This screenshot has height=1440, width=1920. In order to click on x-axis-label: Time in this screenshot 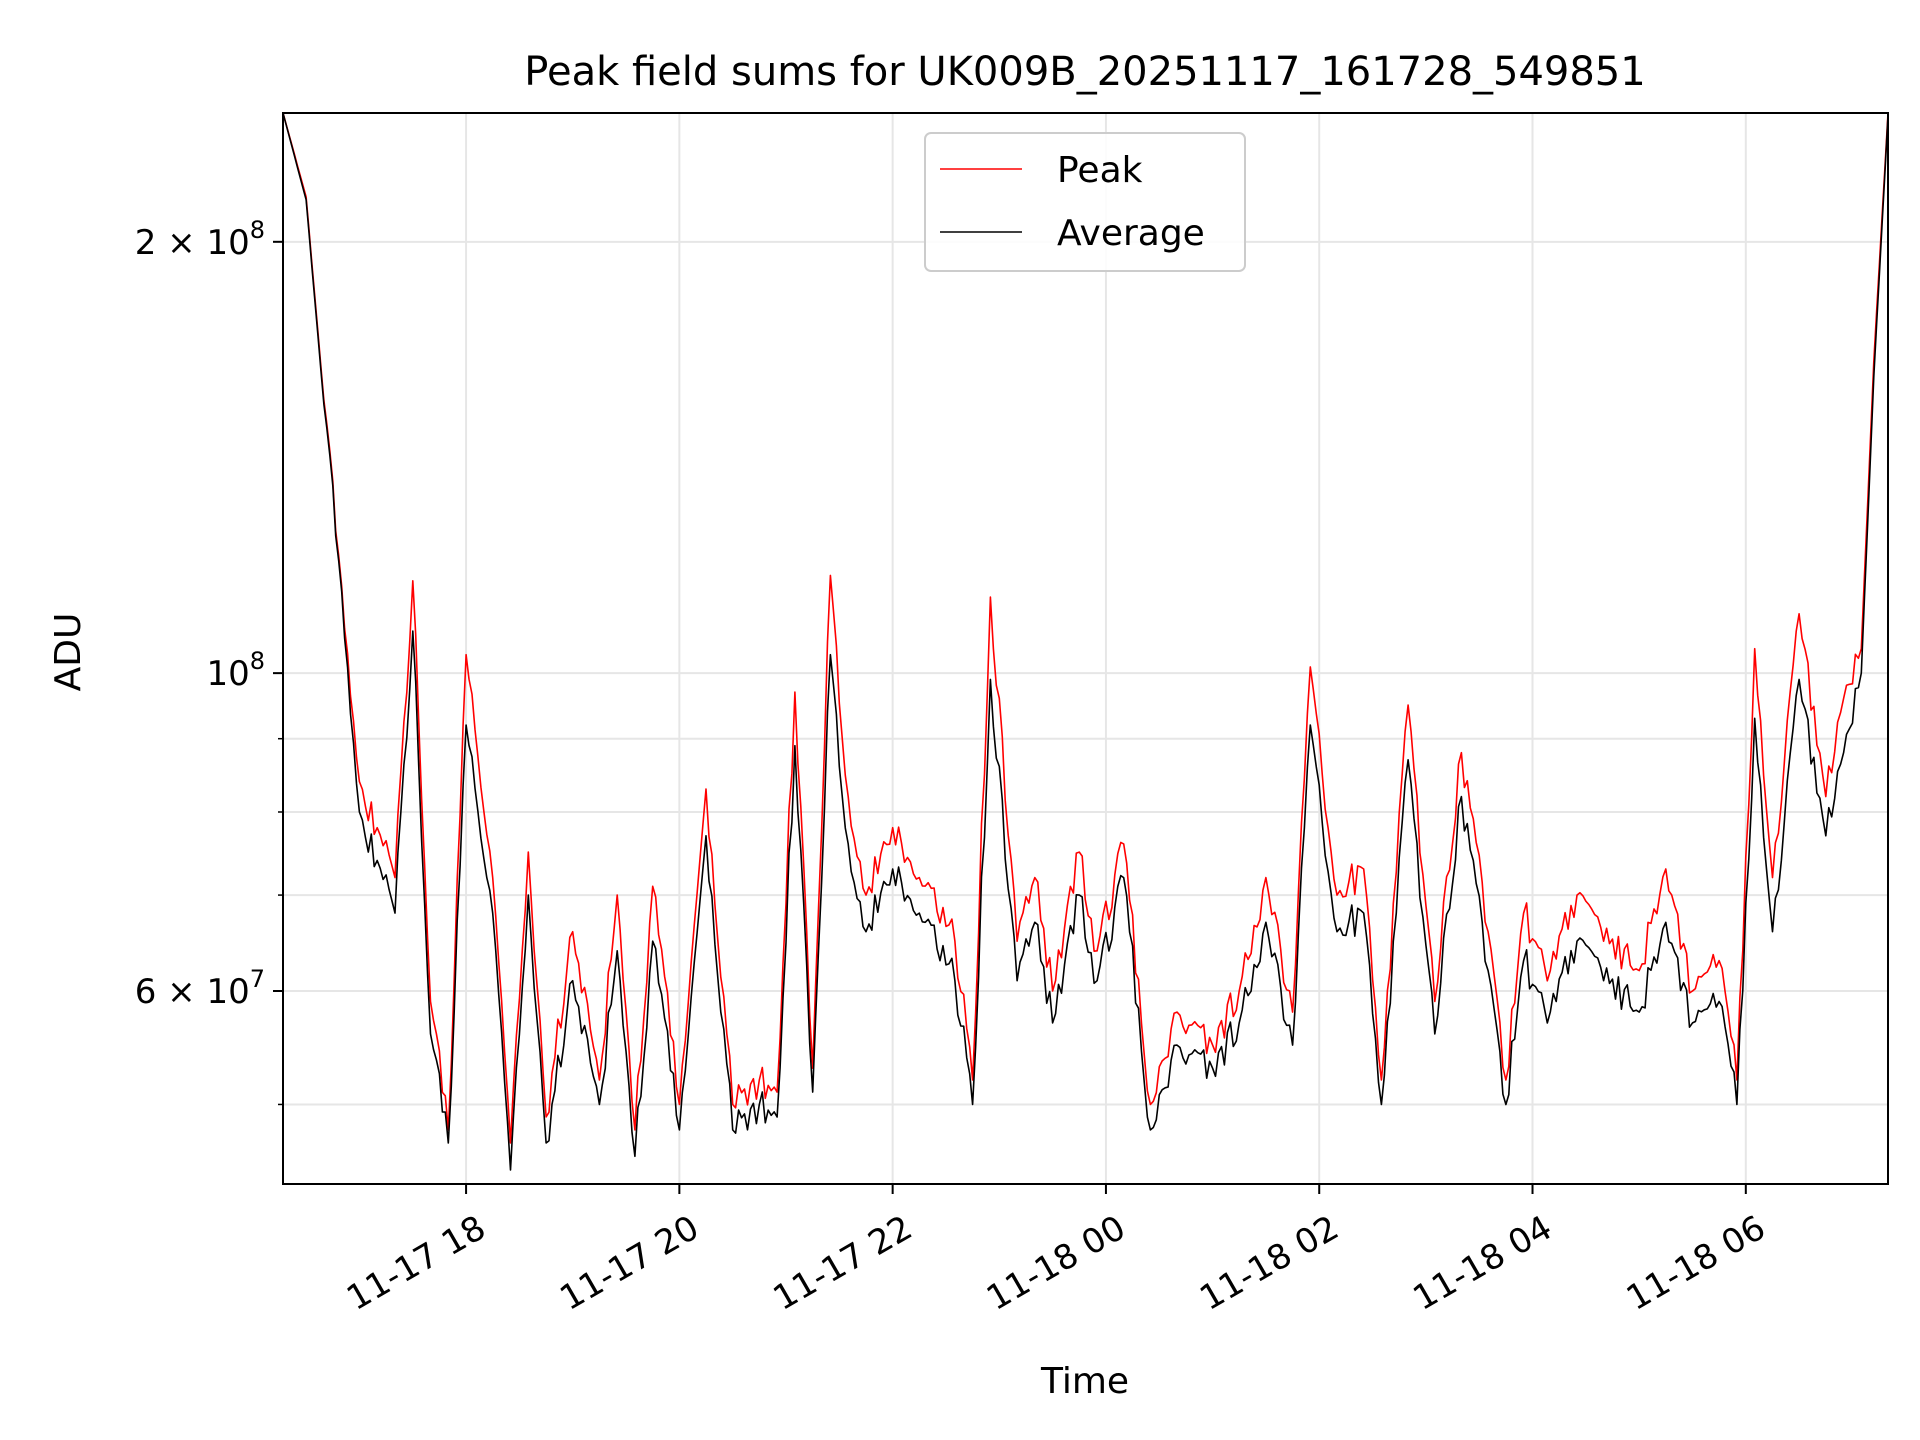, I will do `click(1084, 1381)`.